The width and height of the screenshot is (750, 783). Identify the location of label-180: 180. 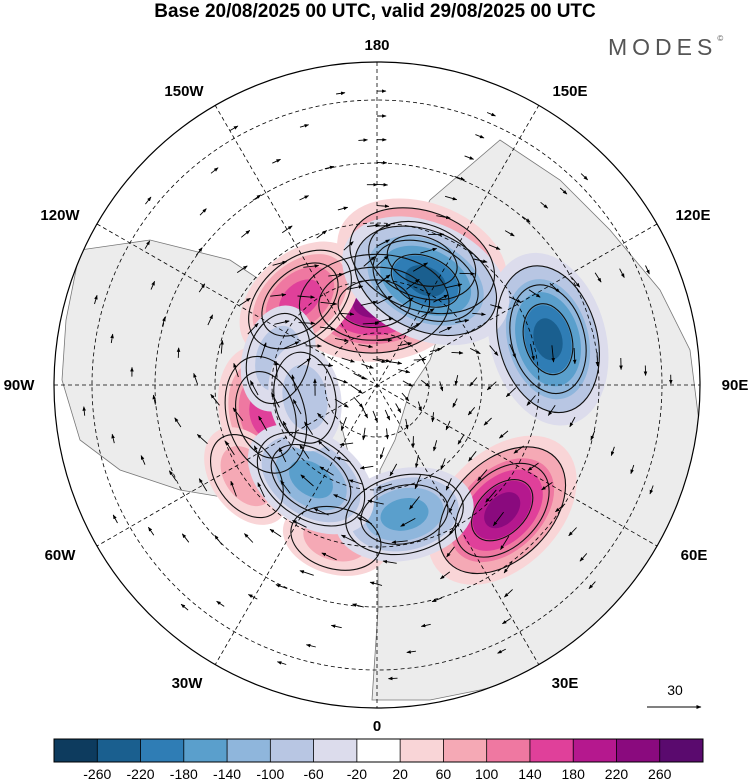
(376, 45).